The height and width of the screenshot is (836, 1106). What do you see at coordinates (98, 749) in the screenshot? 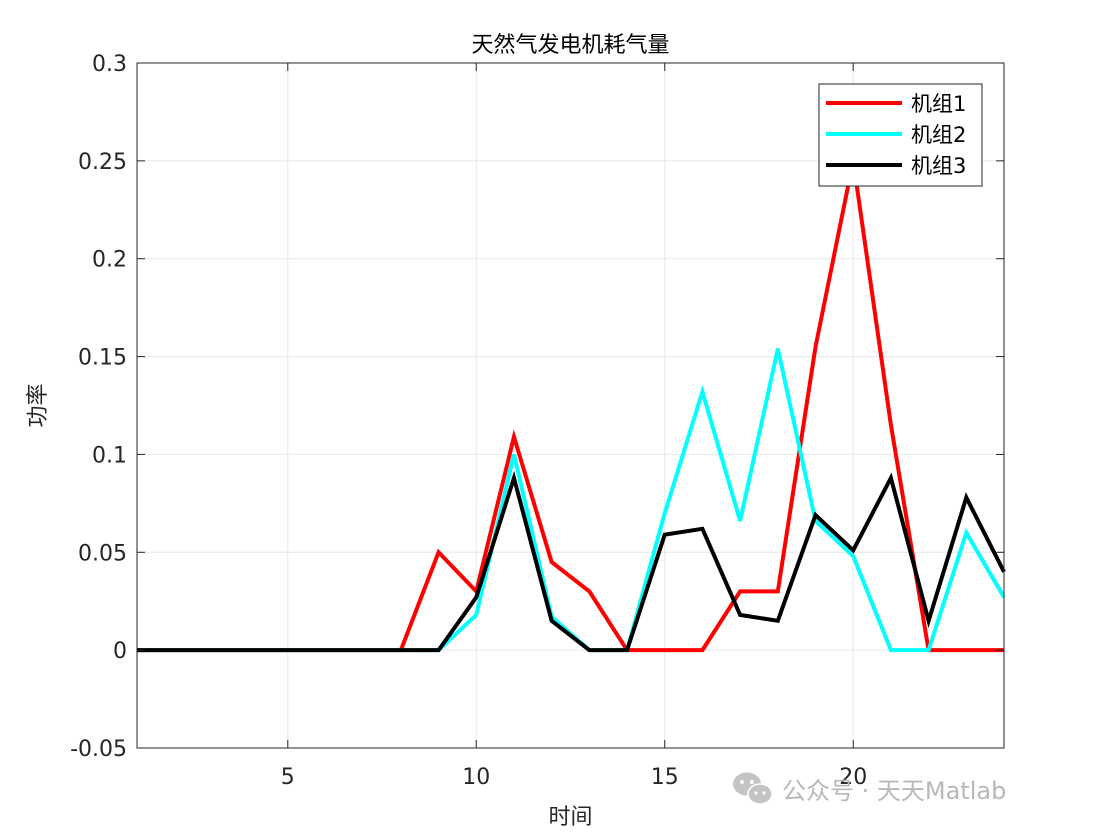
I see `y-tick-label-0: -0.05` at bounding box center [98, 749].